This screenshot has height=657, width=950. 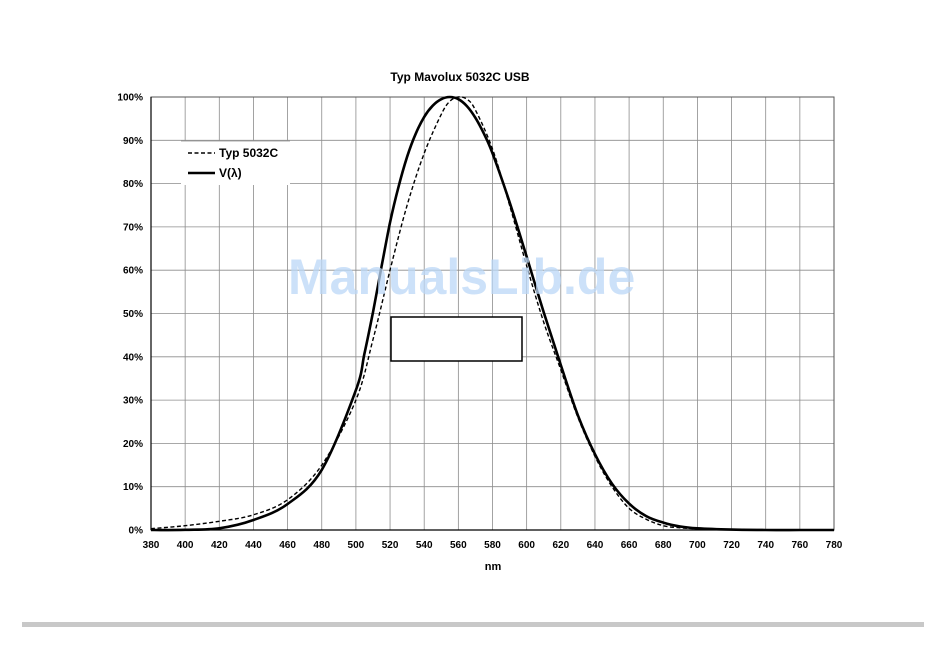 What do you see at coordinates (248, 153) in the screenshot?
I see `legend-label: Typ 5032C` at bounding box center [248, 153].